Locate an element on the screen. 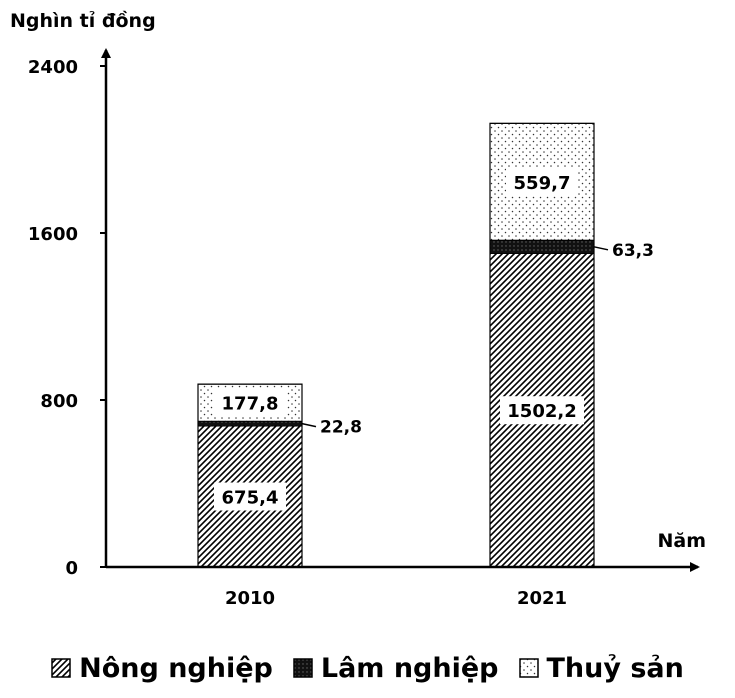 Image resolution: width=735 pixels, height=698 pixels. y-tick-label: 1600 is located at coordinates (53, 234).